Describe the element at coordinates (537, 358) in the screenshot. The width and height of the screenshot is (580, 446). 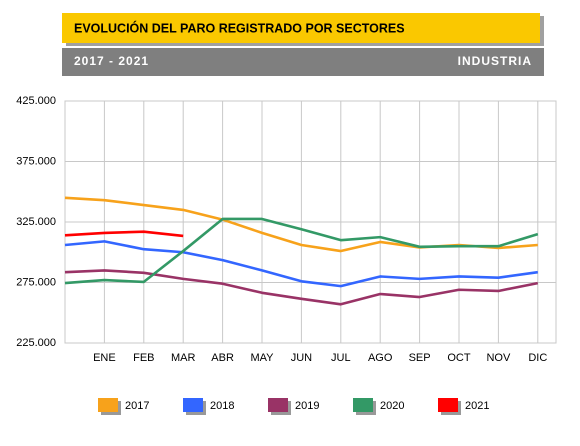
I see `x-tick-label: DIC` at that location.